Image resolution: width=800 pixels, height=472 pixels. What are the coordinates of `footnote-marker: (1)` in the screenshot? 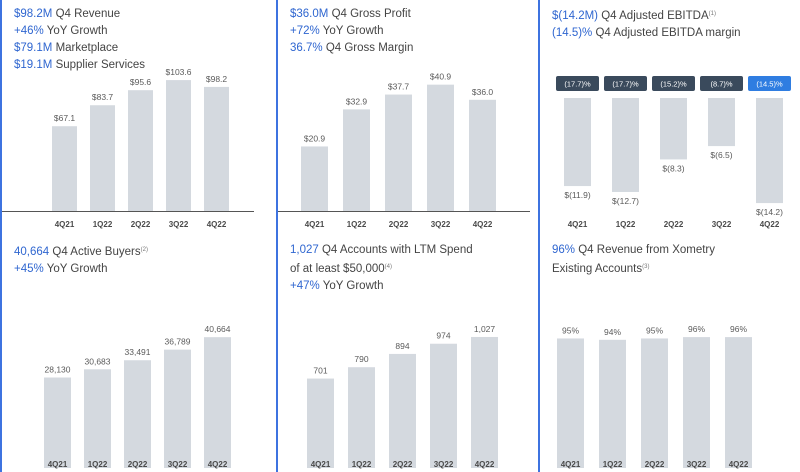 It's located at (712, 14).